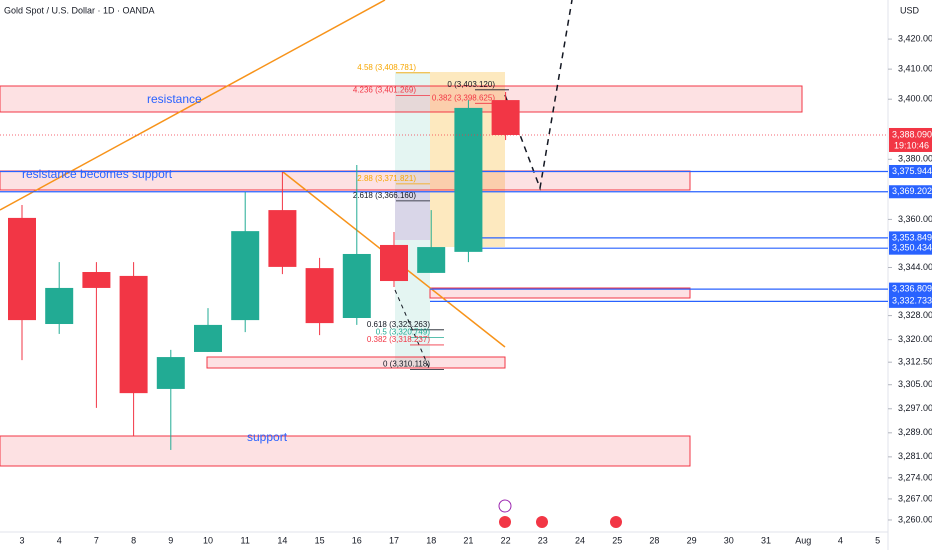  I want to click on x-tick-label: 30, so click(729, 540).